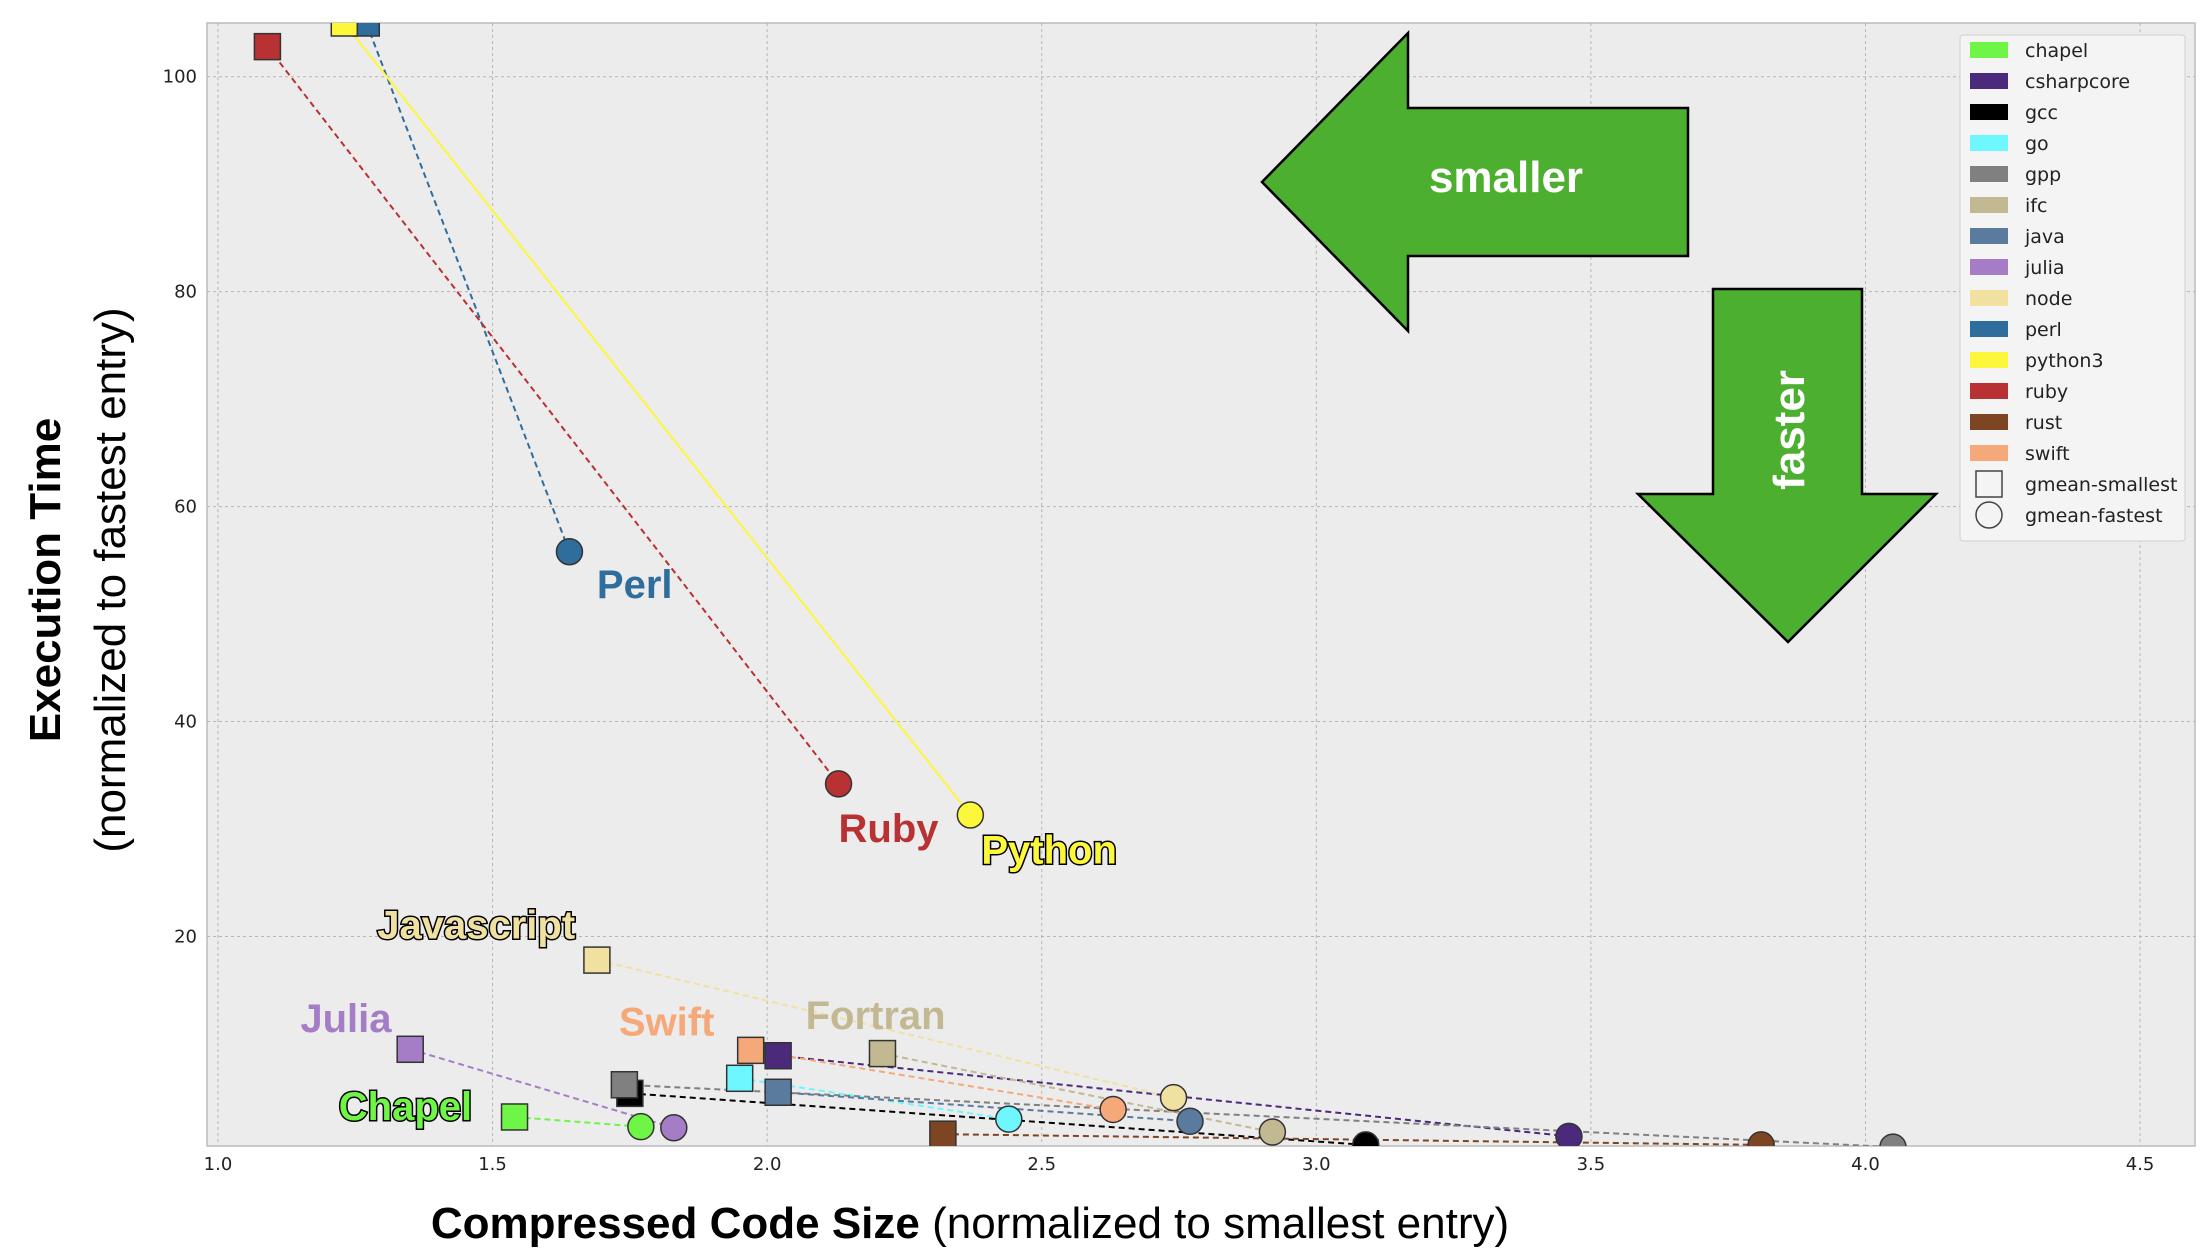 The height and width of the screenshot is (1248, 2202). I want to click on legend-swatch-rust, so click(1989, 422).